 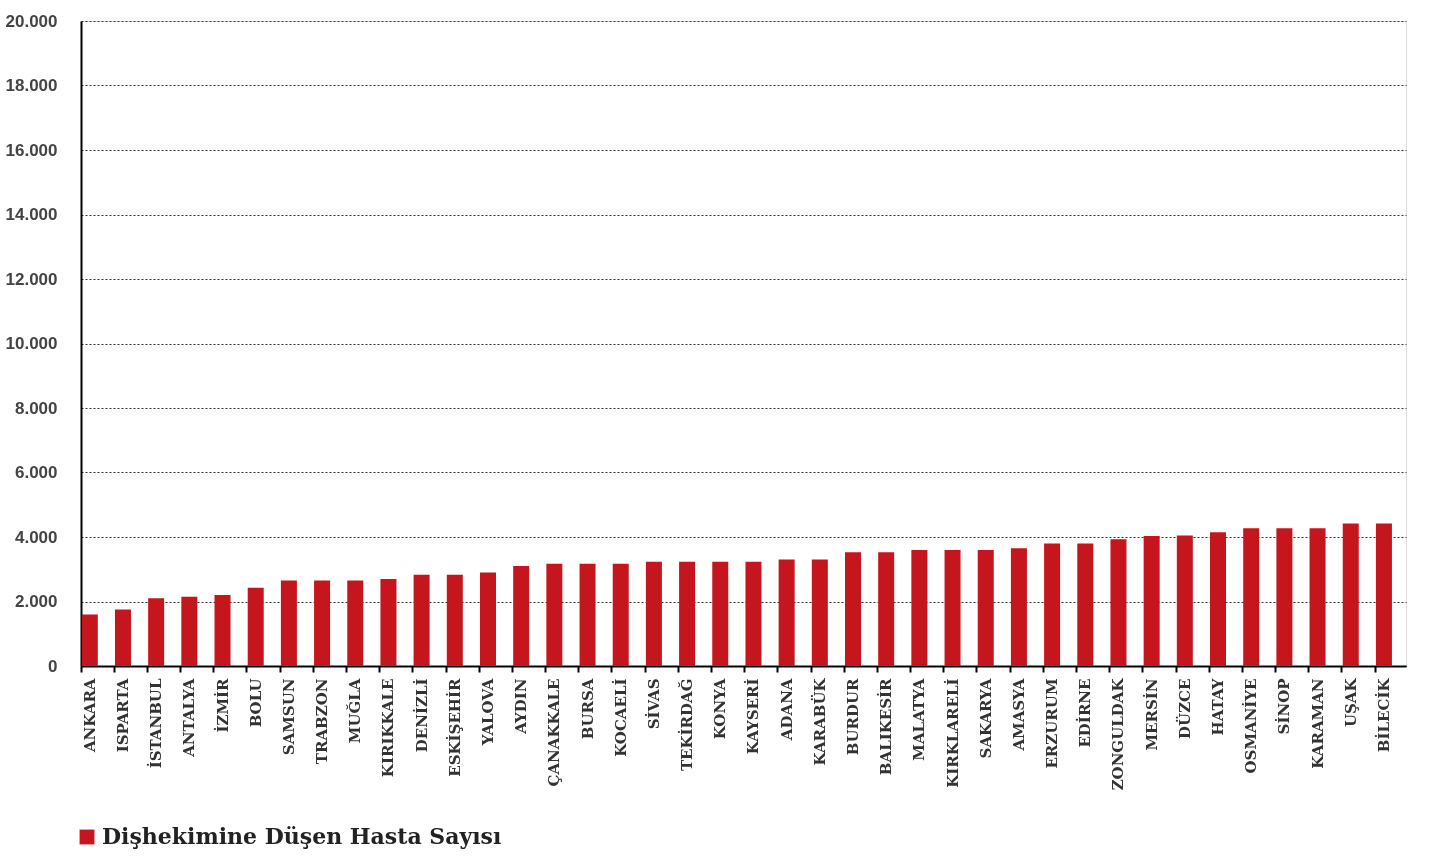 What do you see at coordinates (1052, 723) in the screenshot?
I see `x-tick-label: ERZURUM` at bounding box center [1052, 723].